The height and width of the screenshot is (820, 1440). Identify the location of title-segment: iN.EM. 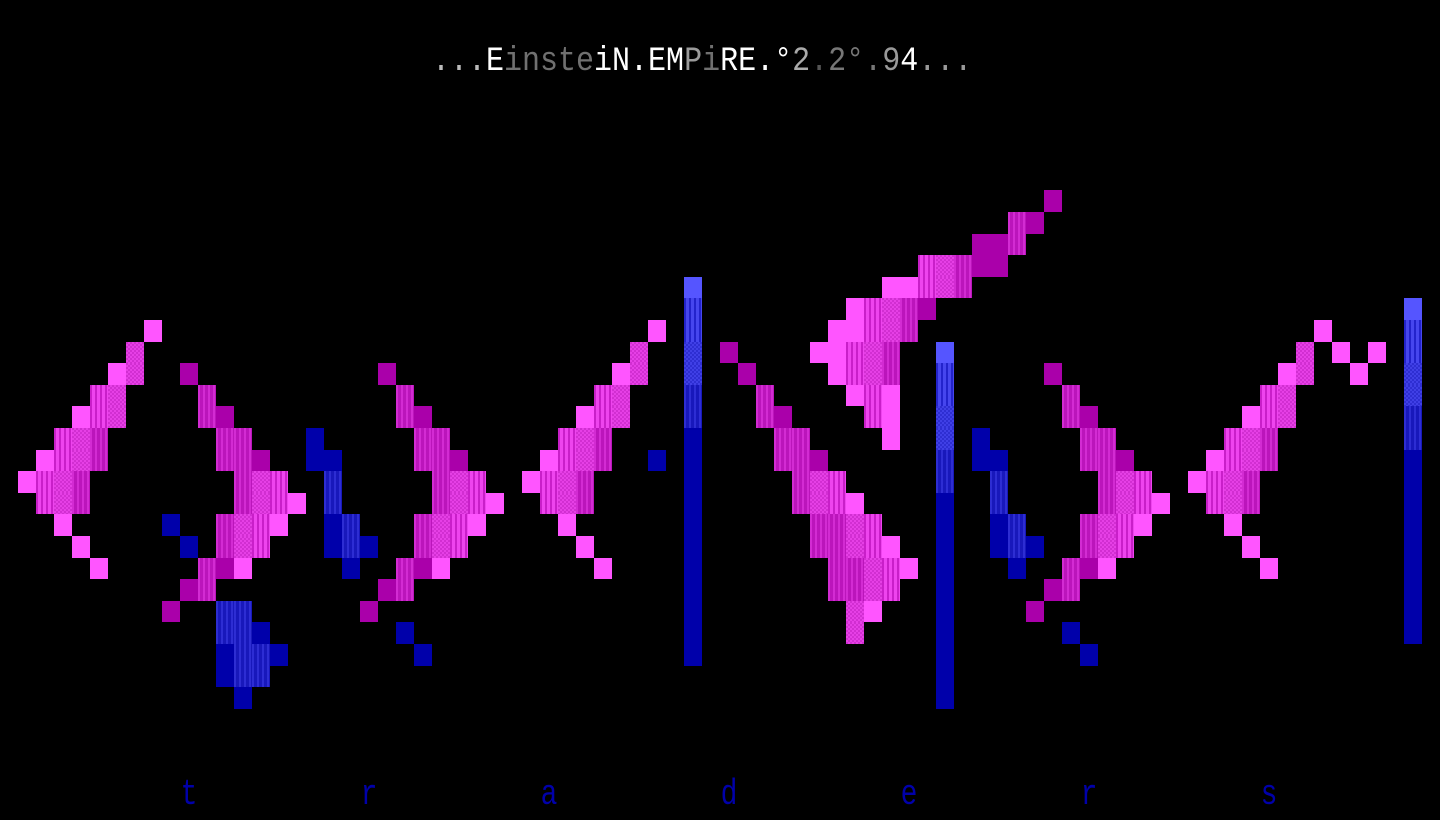
(639, 62).